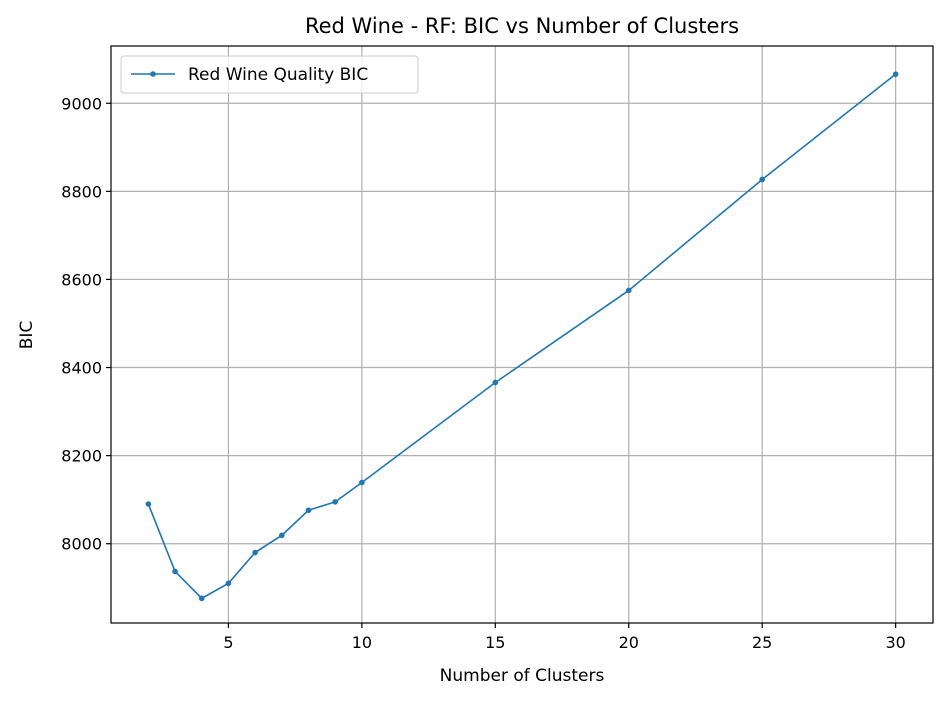 Image resolution: width=951 pixels, height=704 pixels. What do you see at coordinates (81, 103) in the screenshot?
I see `y-tick-label: 9000` at bounding box center [81, 103].